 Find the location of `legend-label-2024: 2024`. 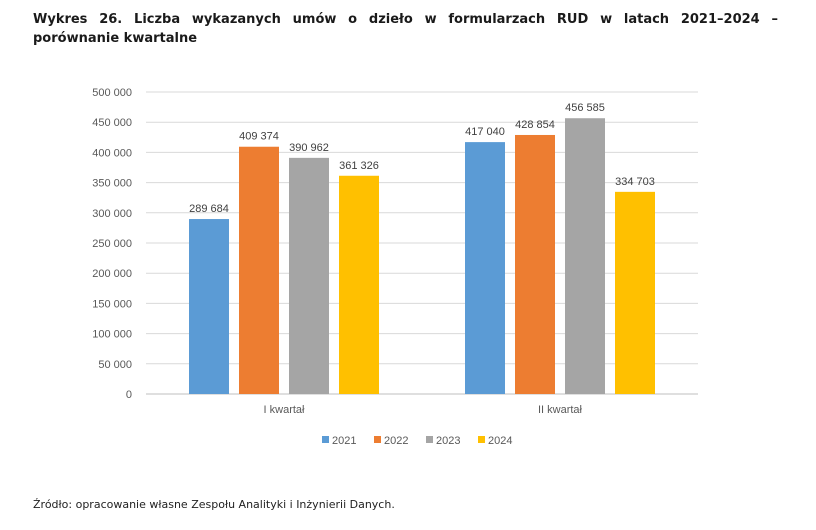

legend-label-2024: 2024 is located at coordinates (500, 441).